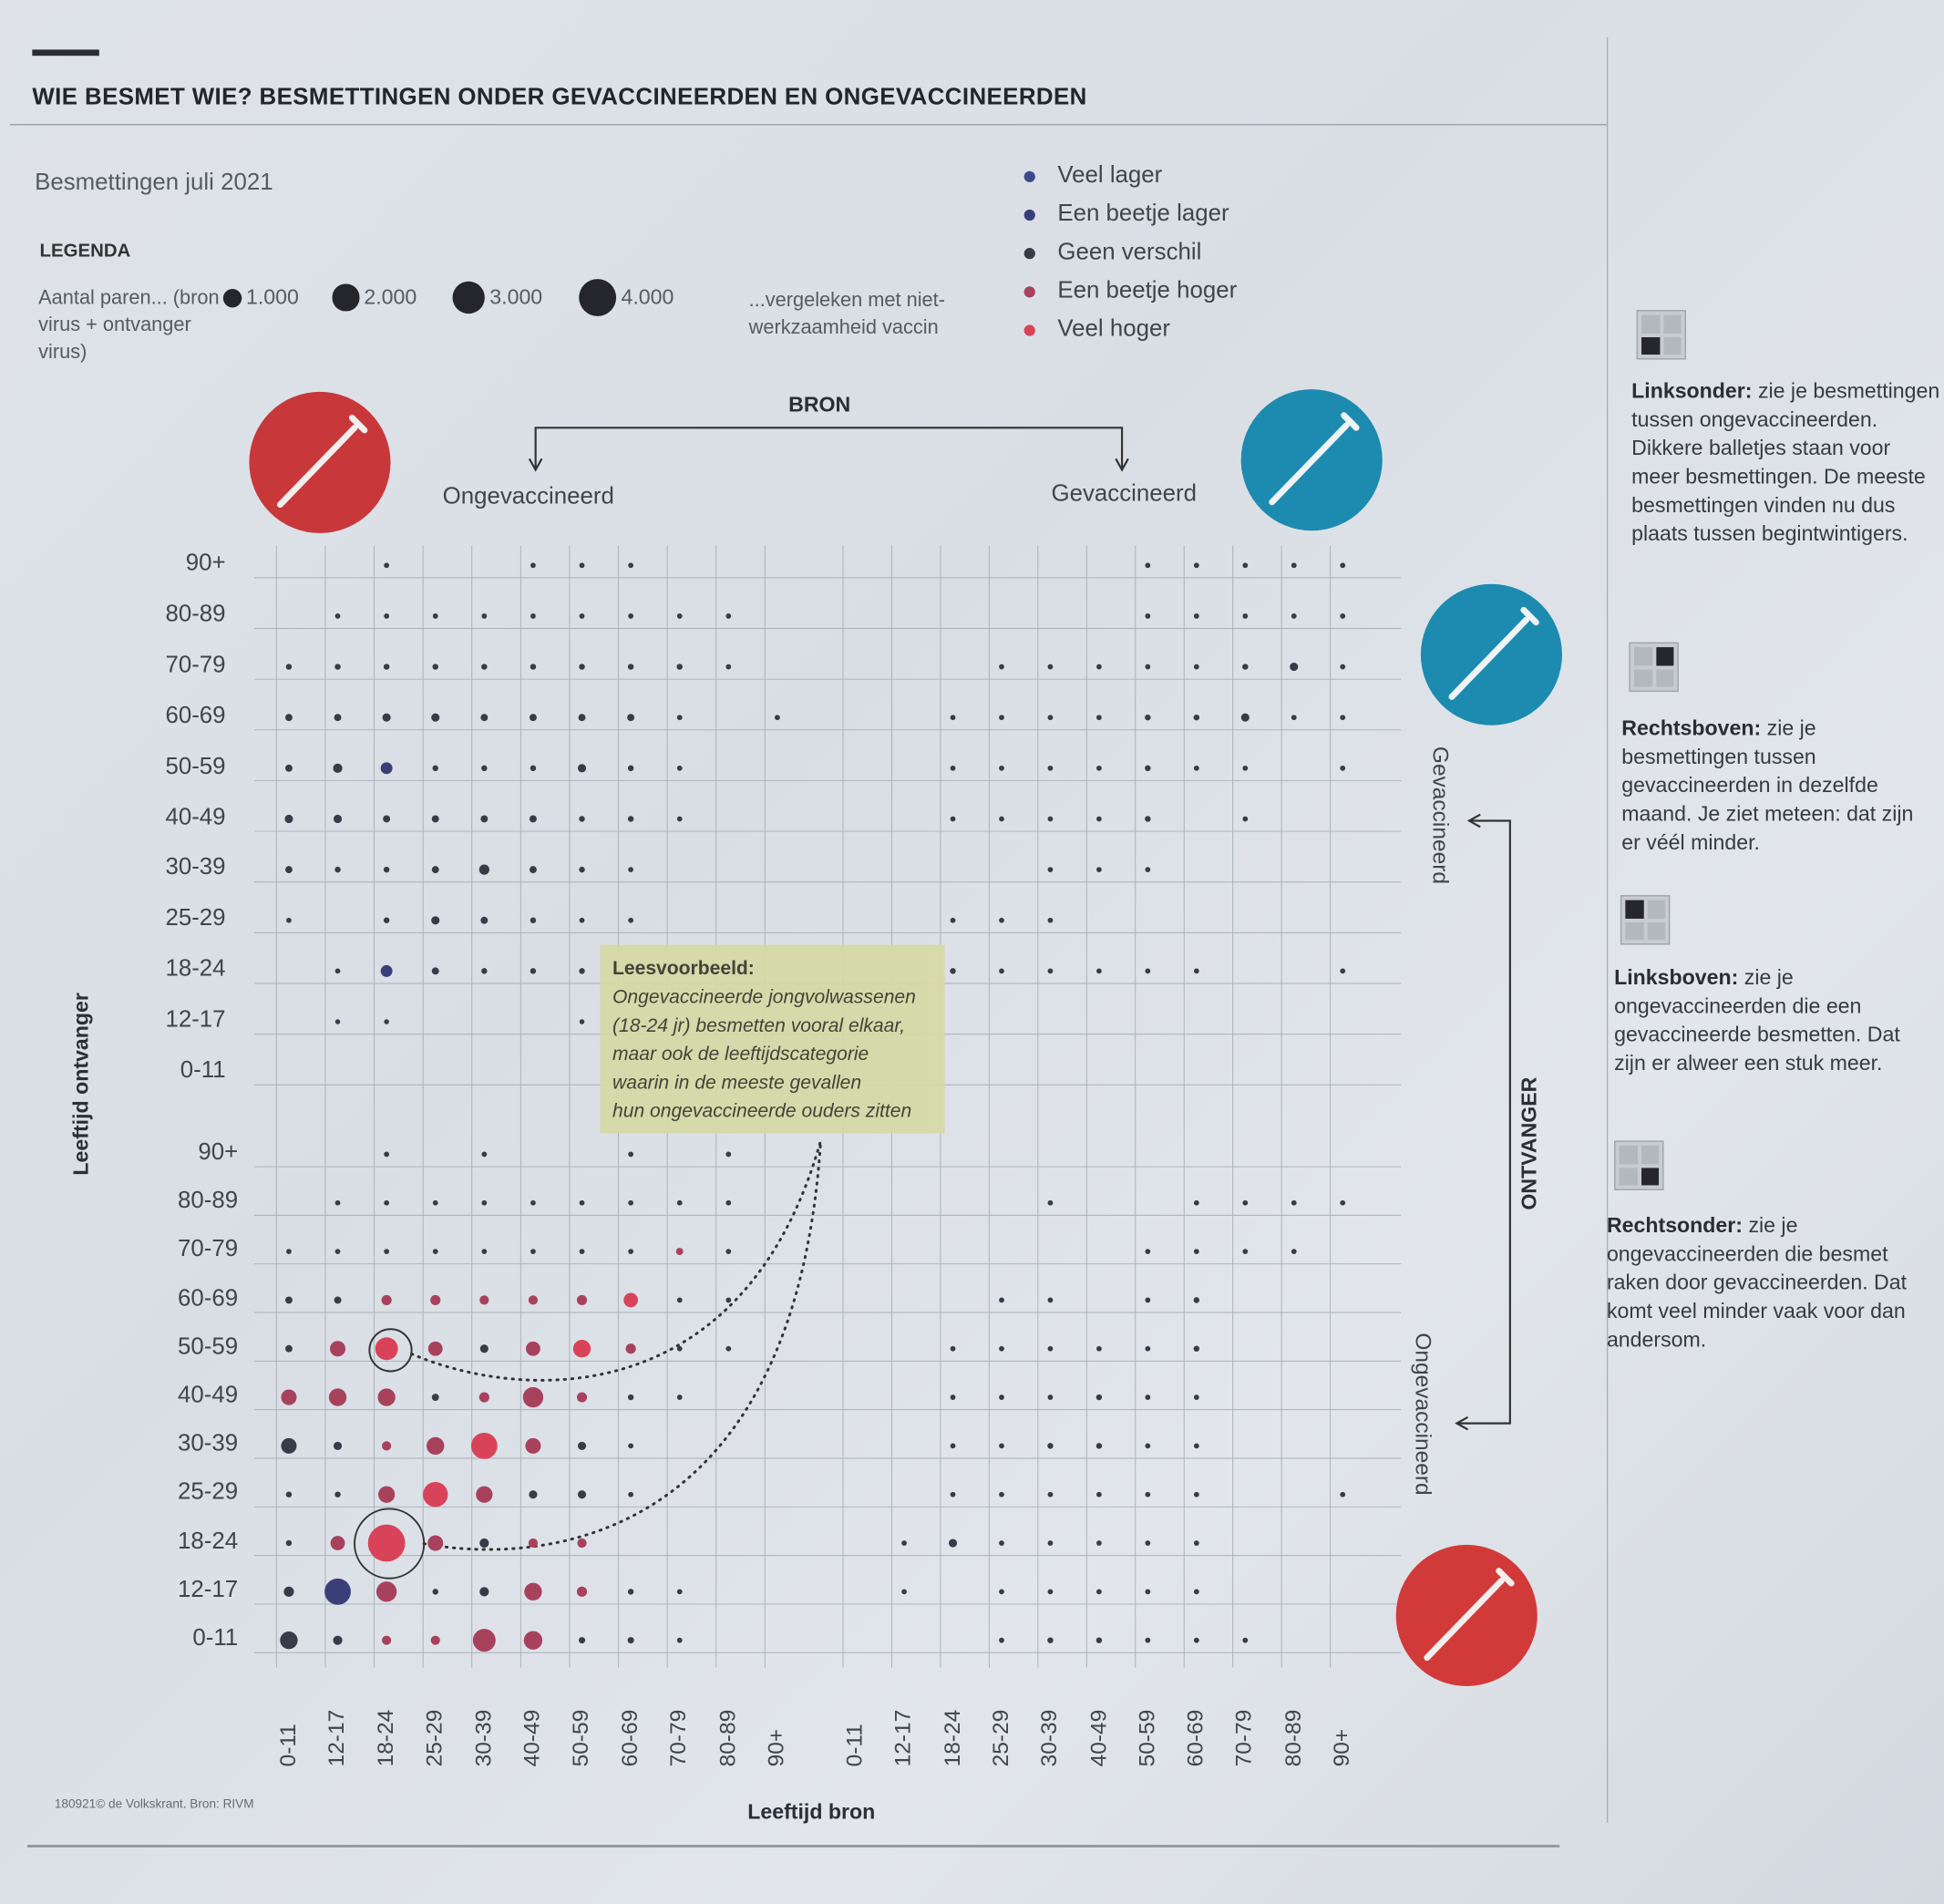 The image size is (1944, 1904). I want to click on note-heading: Leesvoorbeeld:, so click(683, 969).